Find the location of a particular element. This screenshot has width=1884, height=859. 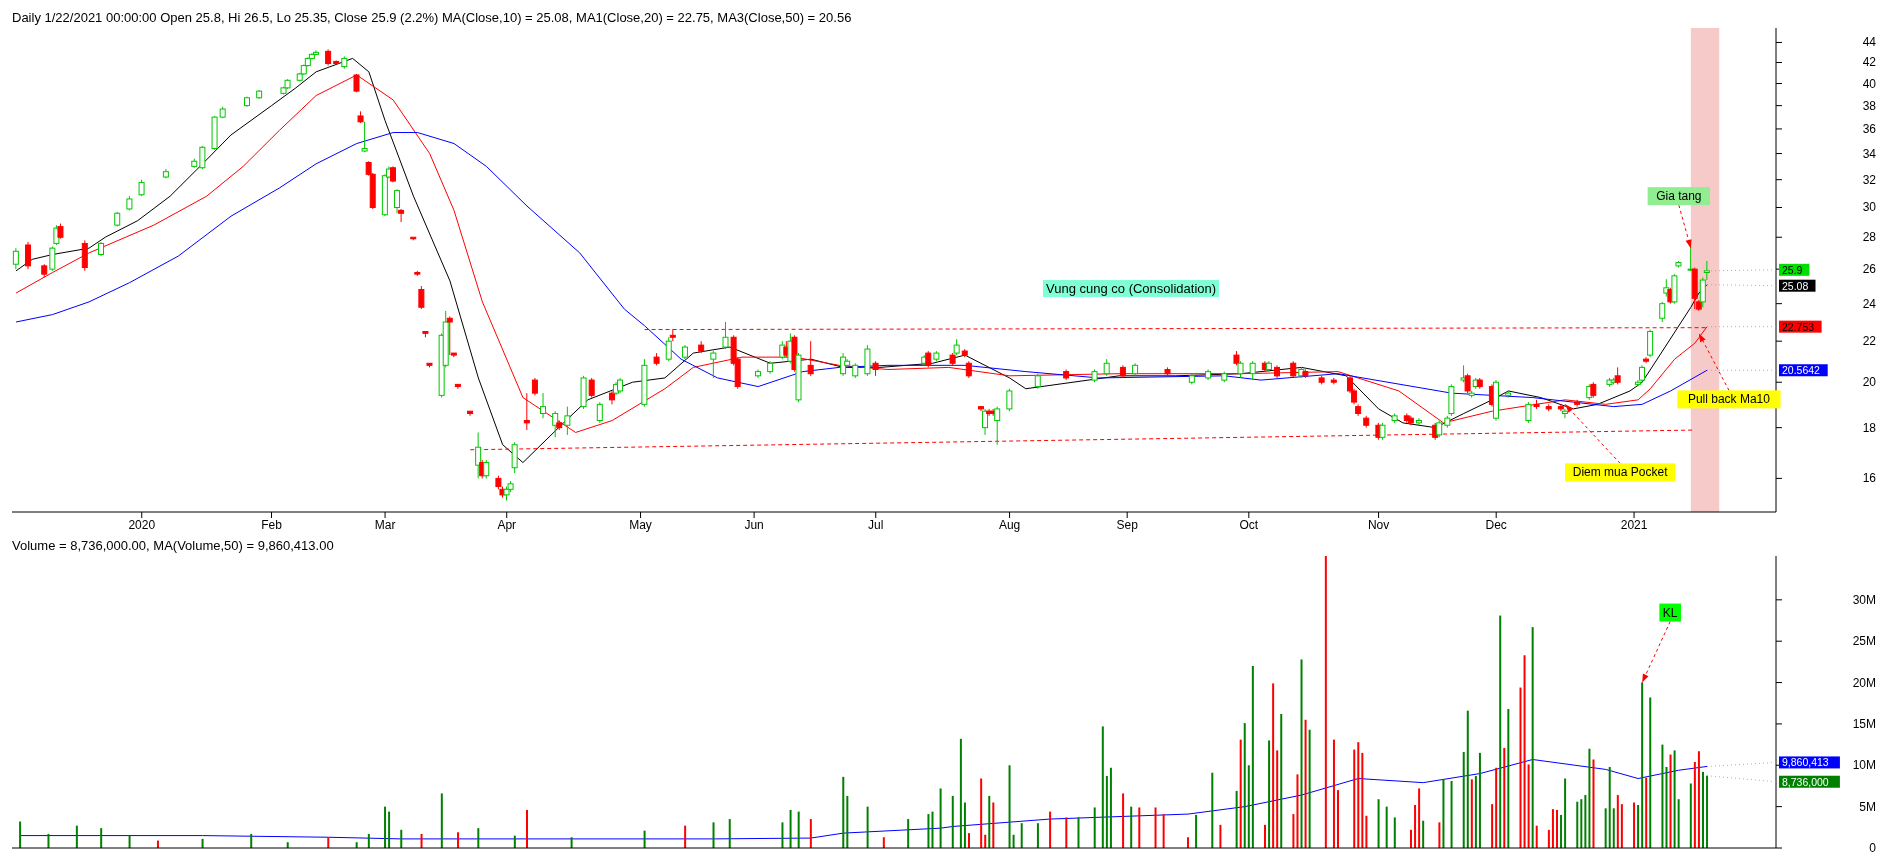

y-tick-label: 30 is located at coordinates (1869, 207).